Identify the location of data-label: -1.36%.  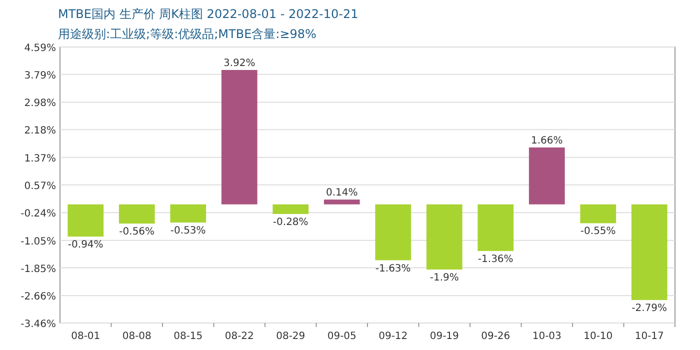
(496, 259).